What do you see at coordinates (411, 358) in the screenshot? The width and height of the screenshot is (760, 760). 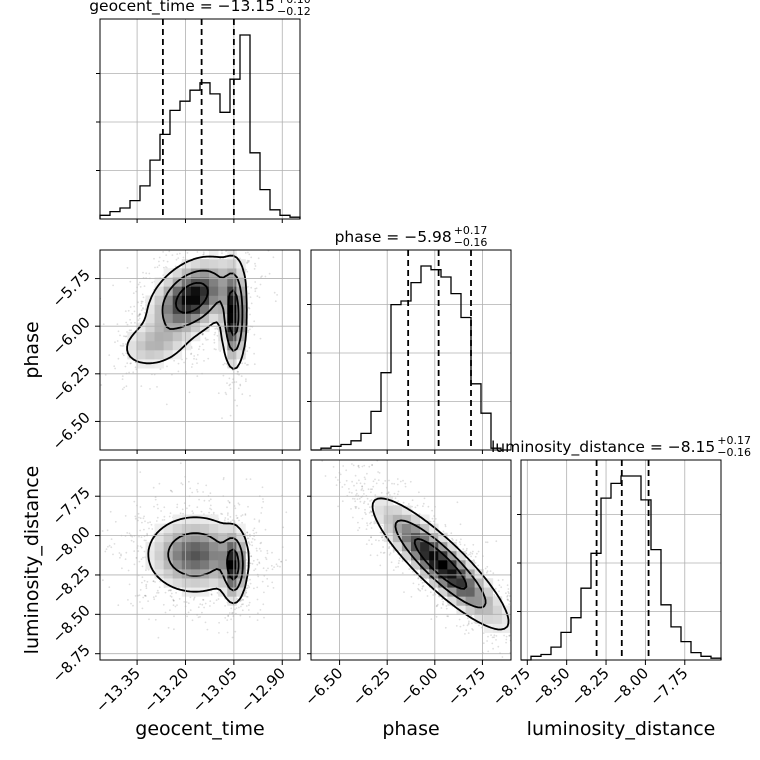 I see `histogram-phase` at bounding box center [411, 358].